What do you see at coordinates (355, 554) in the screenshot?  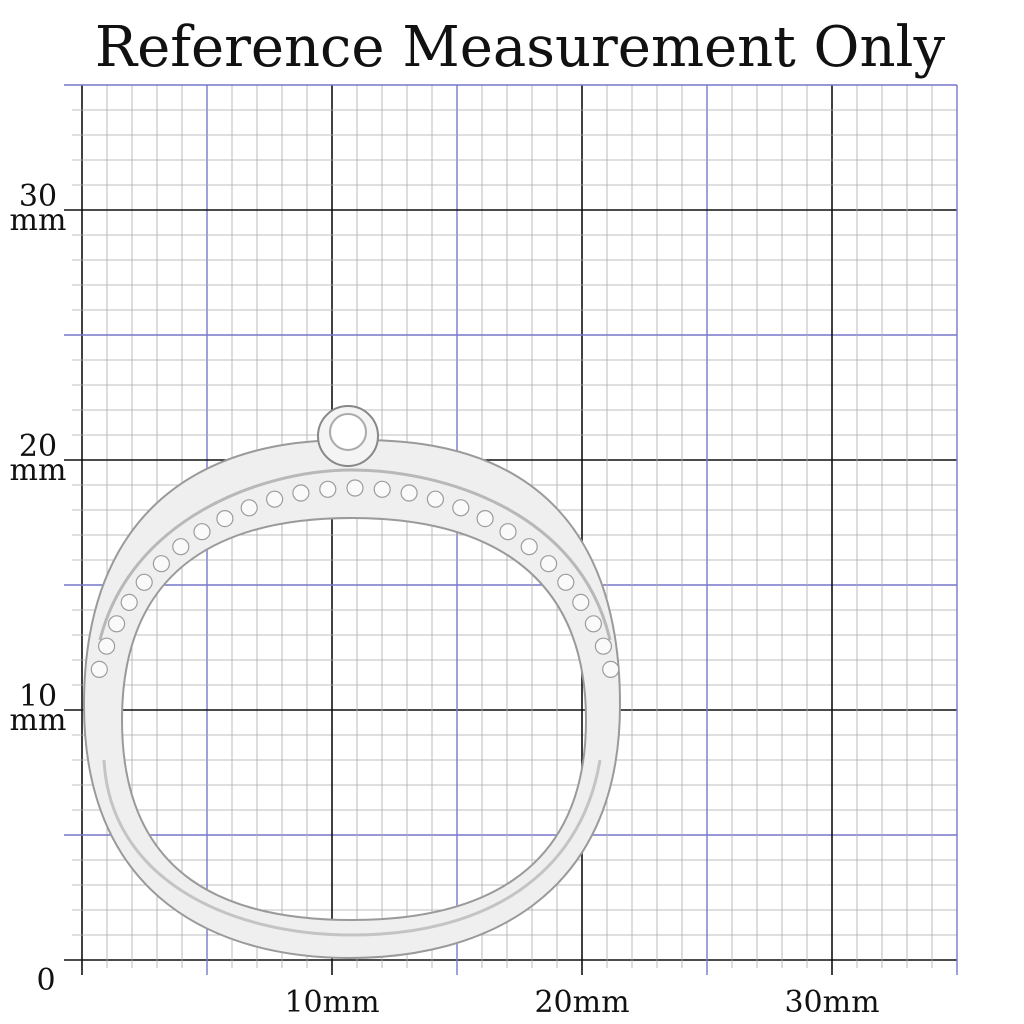 I see `ring-channel` at bounding box center [355, 554].